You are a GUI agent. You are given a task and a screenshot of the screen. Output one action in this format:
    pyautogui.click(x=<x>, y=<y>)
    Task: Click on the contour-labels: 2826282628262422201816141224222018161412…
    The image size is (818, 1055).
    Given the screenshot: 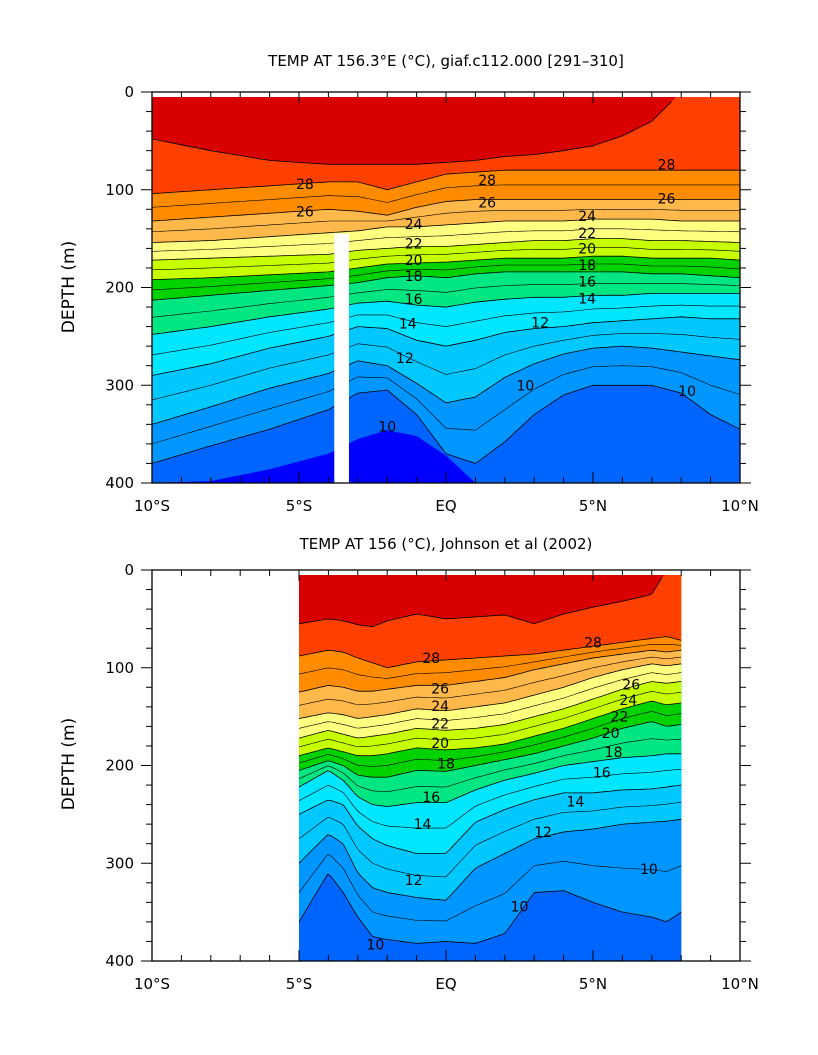 What is the action you would take?
    pyautogui.click(x=496, y=296)
    